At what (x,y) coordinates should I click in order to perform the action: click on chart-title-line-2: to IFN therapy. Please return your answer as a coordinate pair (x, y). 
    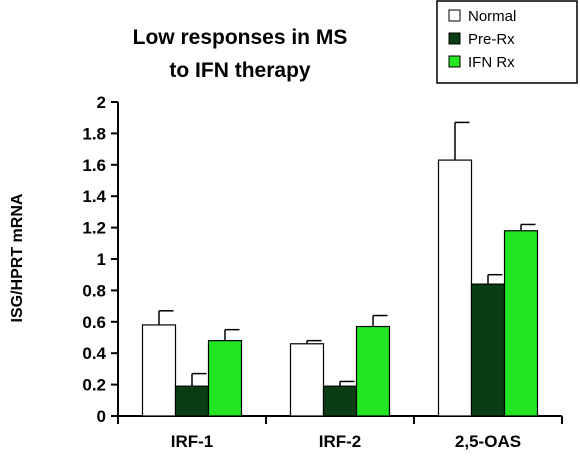
    Looking at the image, I should click on (239, 70).